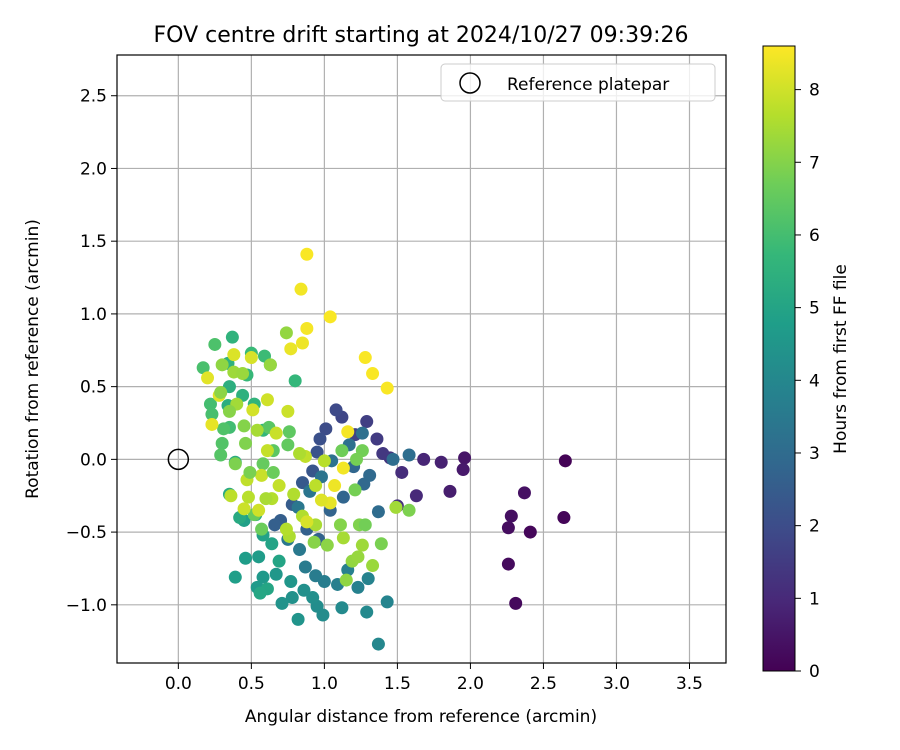 The width and height of the screenshot is (900, 750). Describe the element at coordinates (543, 684) in the screenshot. I see `x-tick-label: 2.5` at that location.